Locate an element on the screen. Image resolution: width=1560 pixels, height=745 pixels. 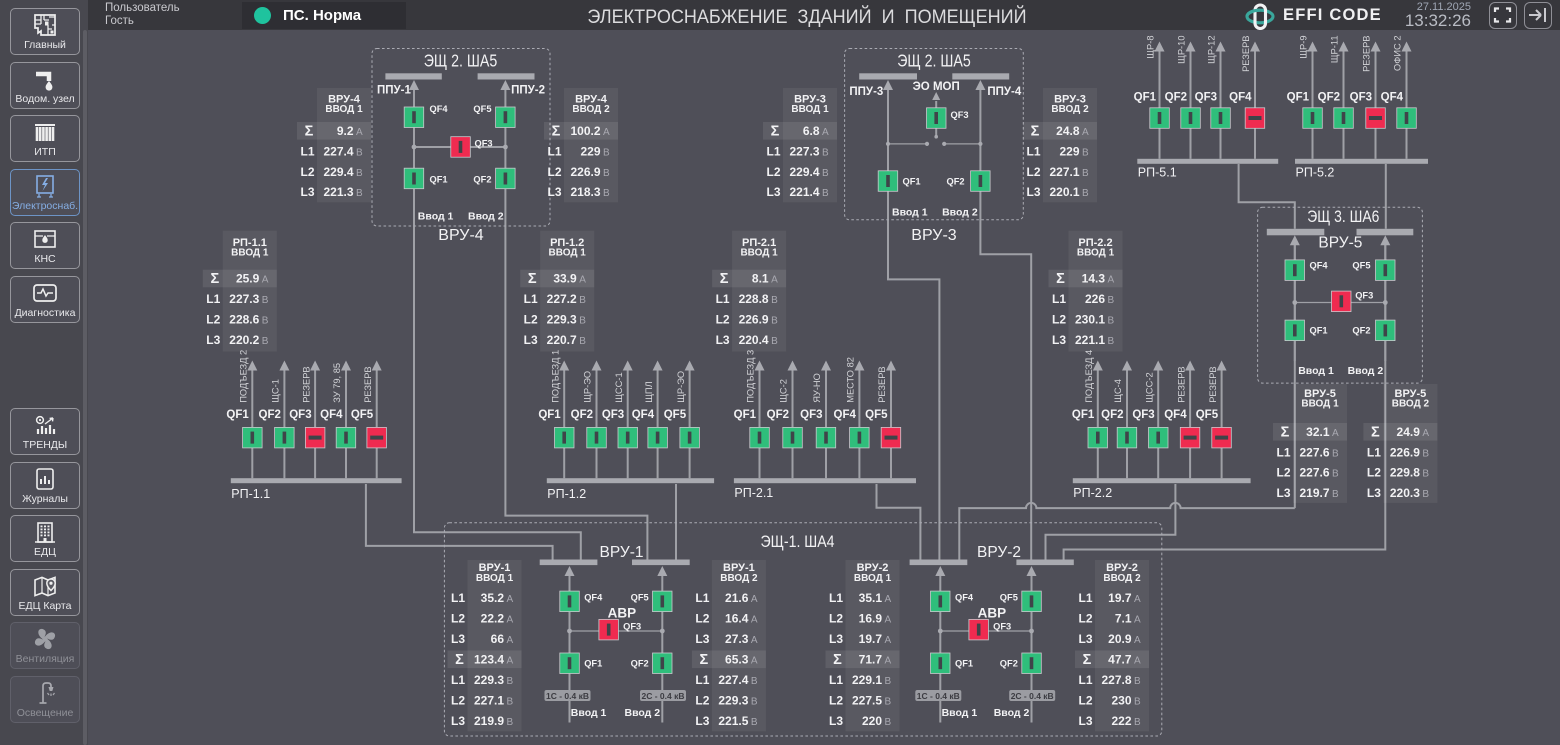
svg-text: ЩС-2 is located at coordinates (784, 391).